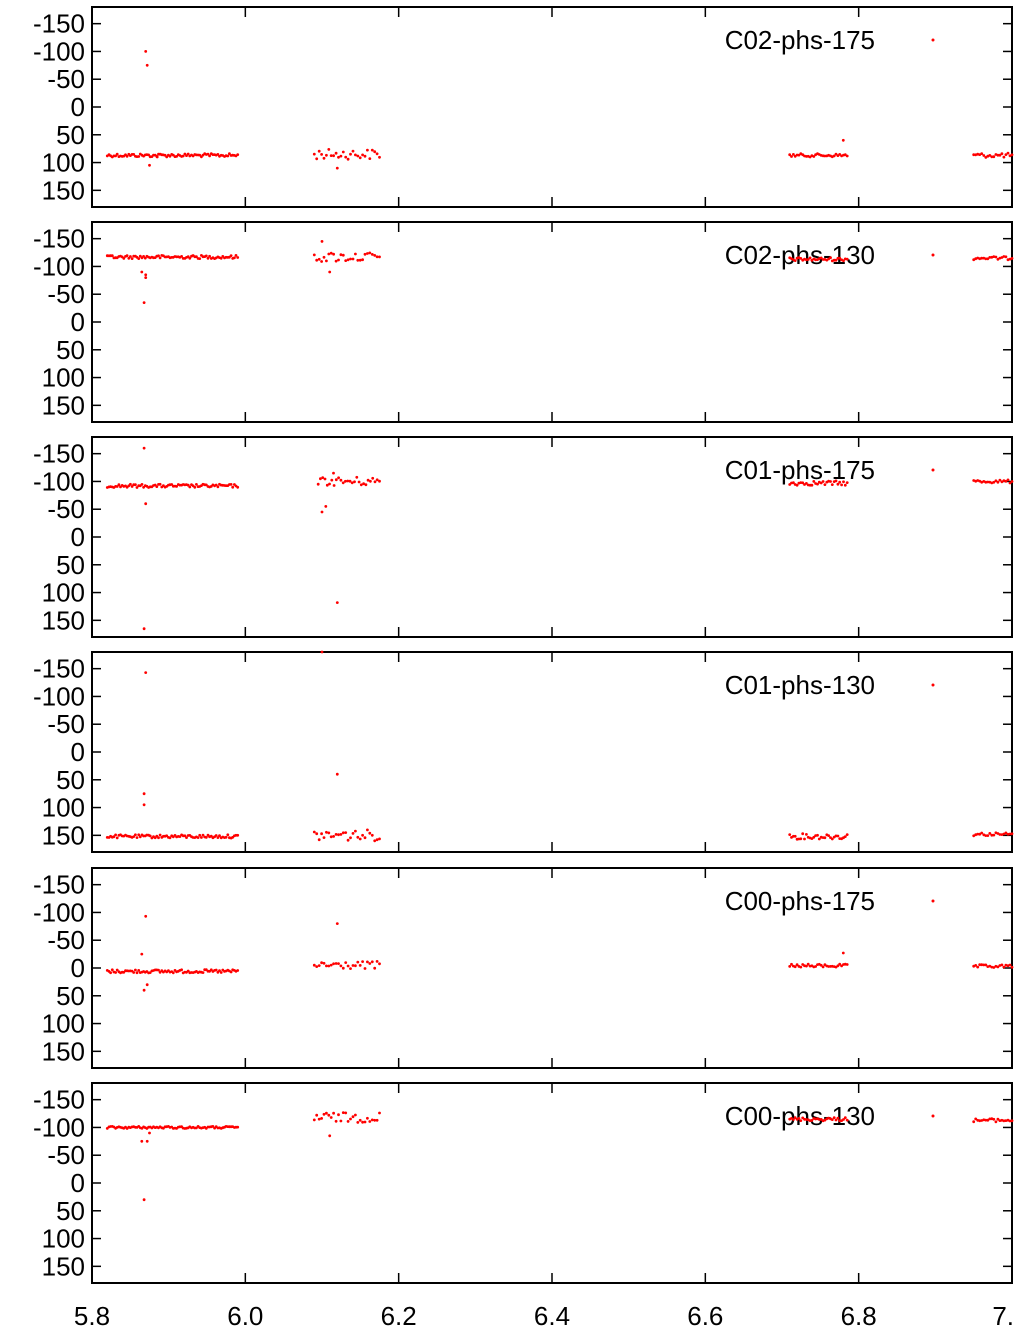 The image size is (1014, 1337). Describe the element at coordinates (1003, 1316) in the screenshot. I see `x-tick-label: 7.` at that location.